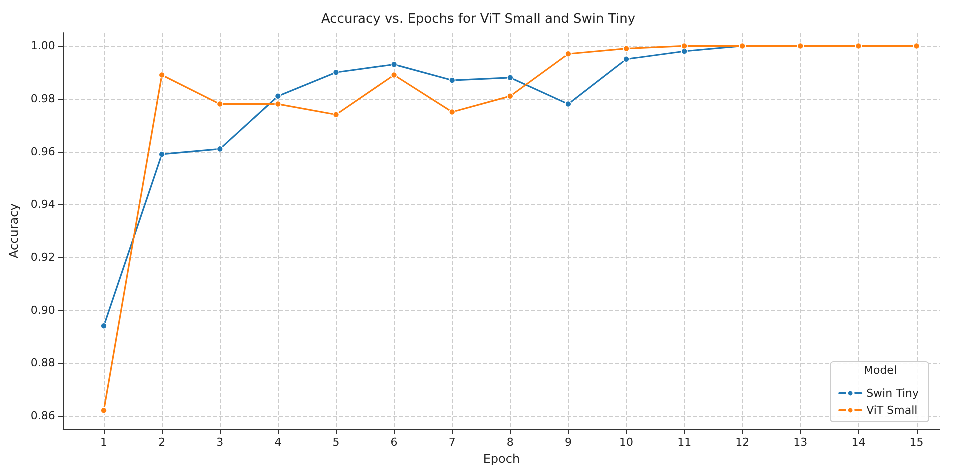 Image resolution: width=957 pixels, height=470 pixels. Describe the element at coordinates (685, 443) in the screenshot. I see `x-tick-label: 11` at that location.